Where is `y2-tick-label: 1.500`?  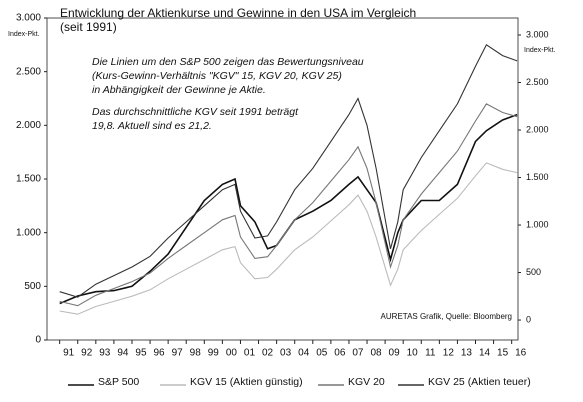 y2-tick-label: 1.500 is located at coordinates (537, 177).